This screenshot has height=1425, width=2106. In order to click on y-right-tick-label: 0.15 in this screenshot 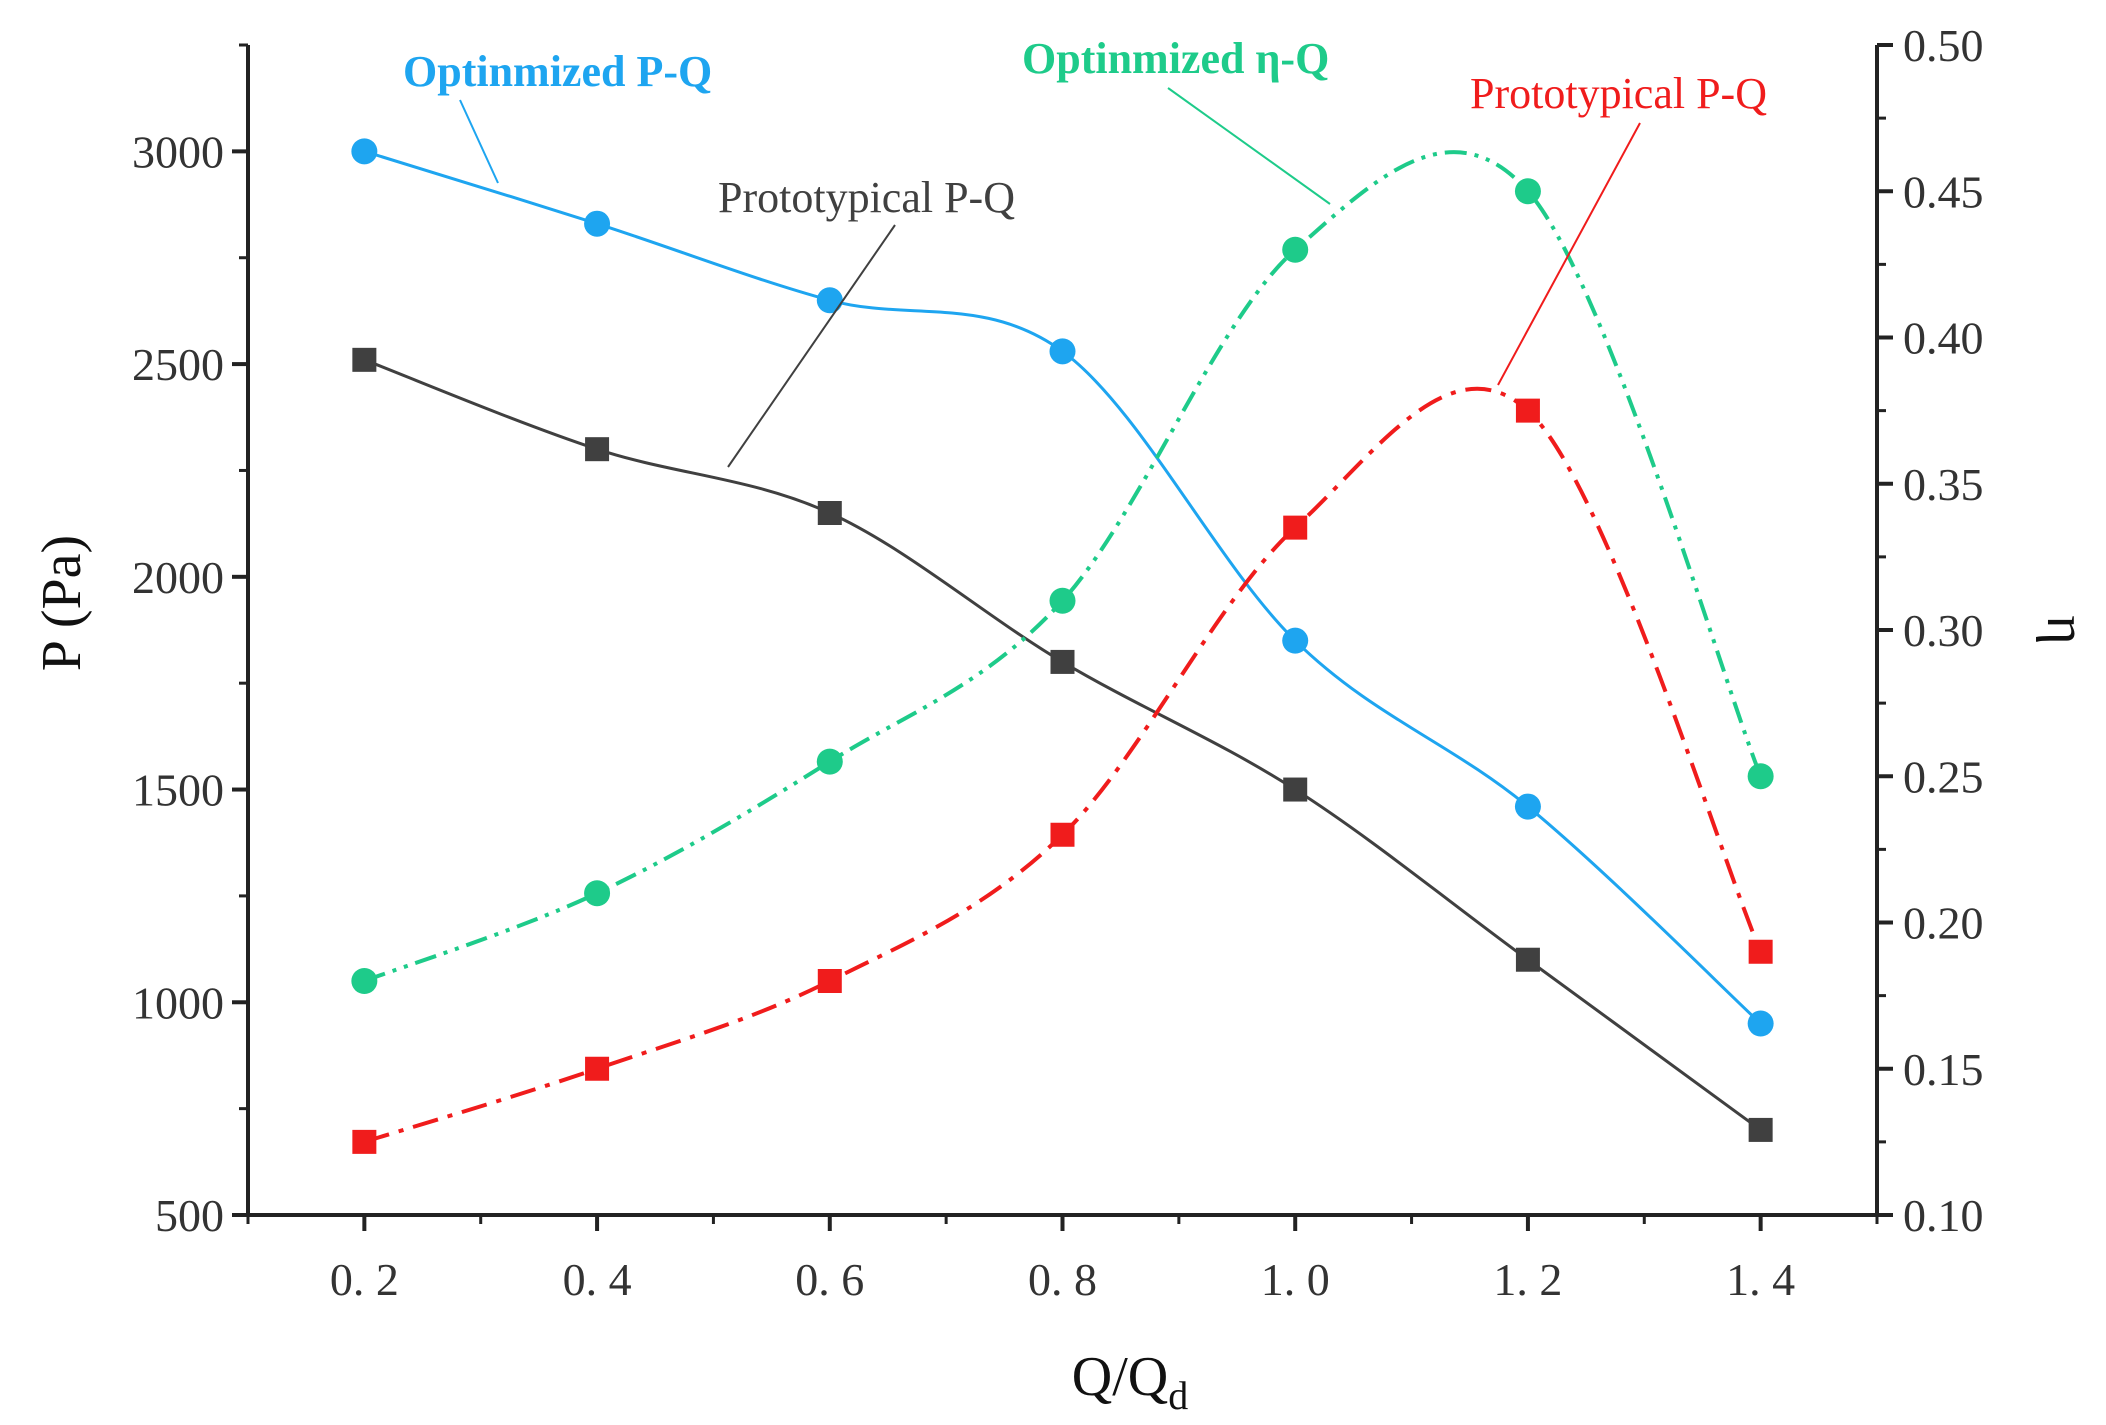, I will do `click(1943, 1069)`.